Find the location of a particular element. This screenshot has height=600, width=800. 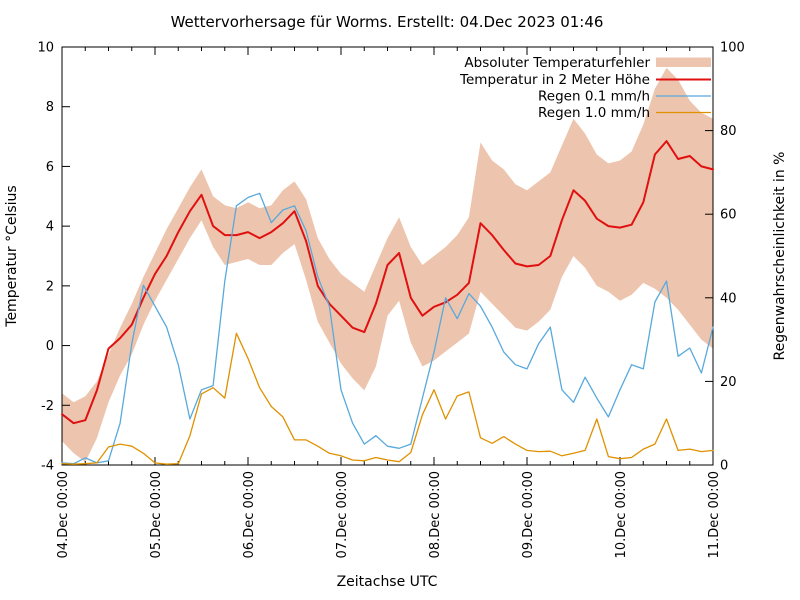

y-tick-label-rain: 60 is located at coordinates (728, 215).